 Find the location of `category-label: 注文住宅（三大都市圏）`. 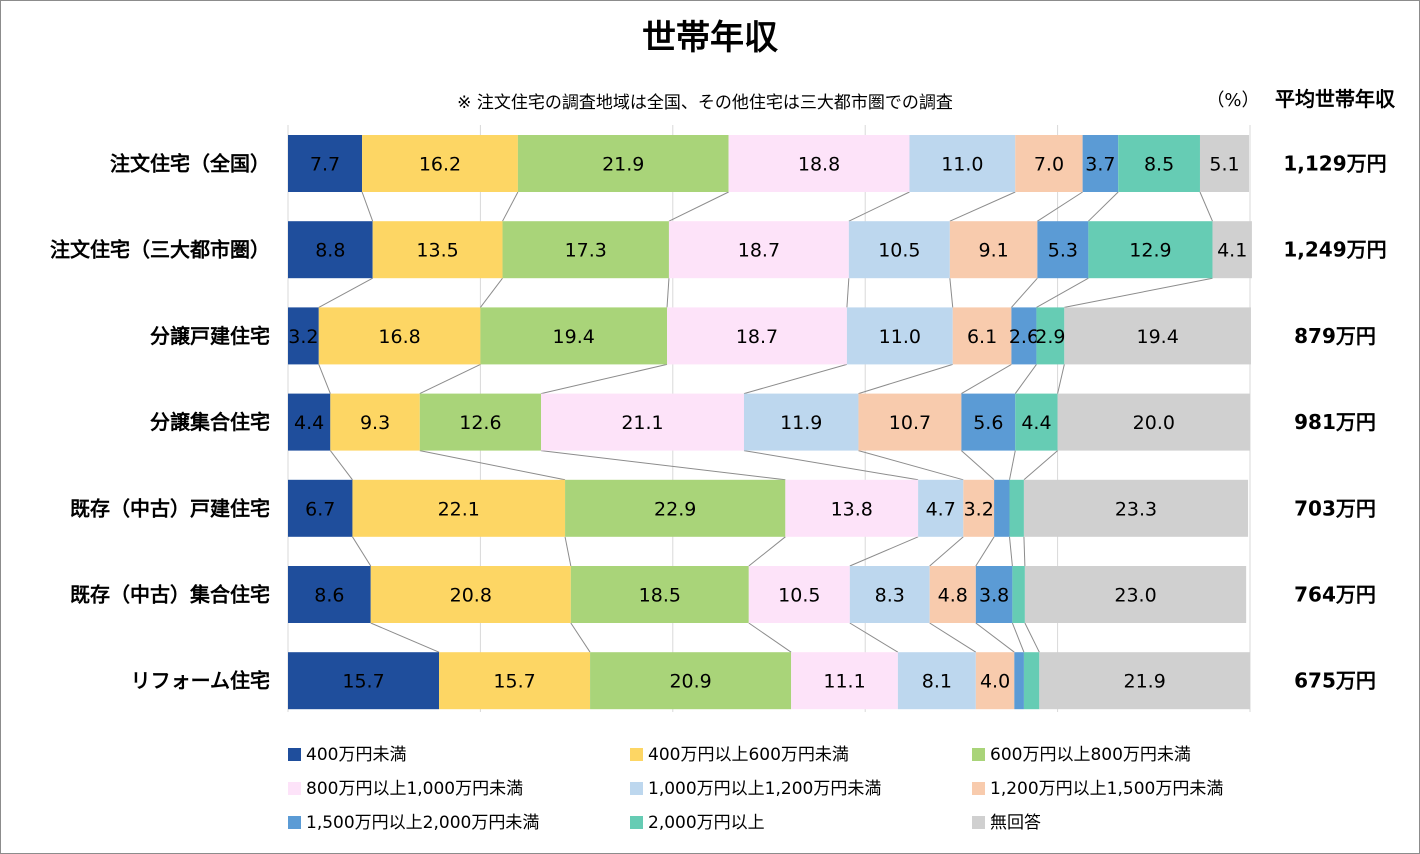

category-label: 注文住宅（三大都市圏） is located at coordinates (160, 250).